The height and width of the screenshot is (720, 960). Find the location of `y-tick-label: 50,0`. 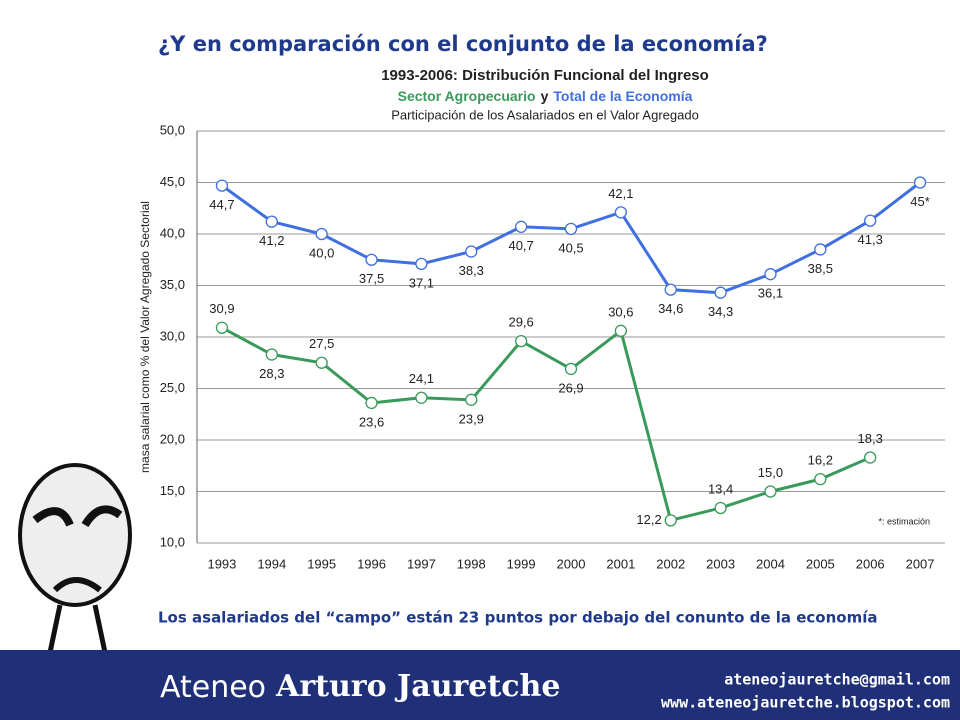

y-tick-label: 50,0 is located at coordinates (172, 129).